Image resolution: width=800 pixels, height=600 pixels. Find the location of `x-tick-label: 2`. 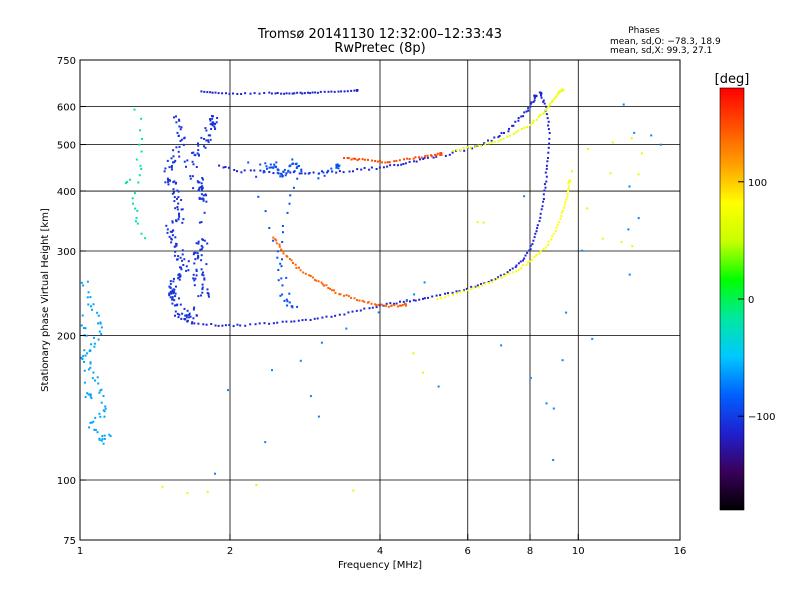

x-tick-label: 2 is located at coordinates (230, 551).